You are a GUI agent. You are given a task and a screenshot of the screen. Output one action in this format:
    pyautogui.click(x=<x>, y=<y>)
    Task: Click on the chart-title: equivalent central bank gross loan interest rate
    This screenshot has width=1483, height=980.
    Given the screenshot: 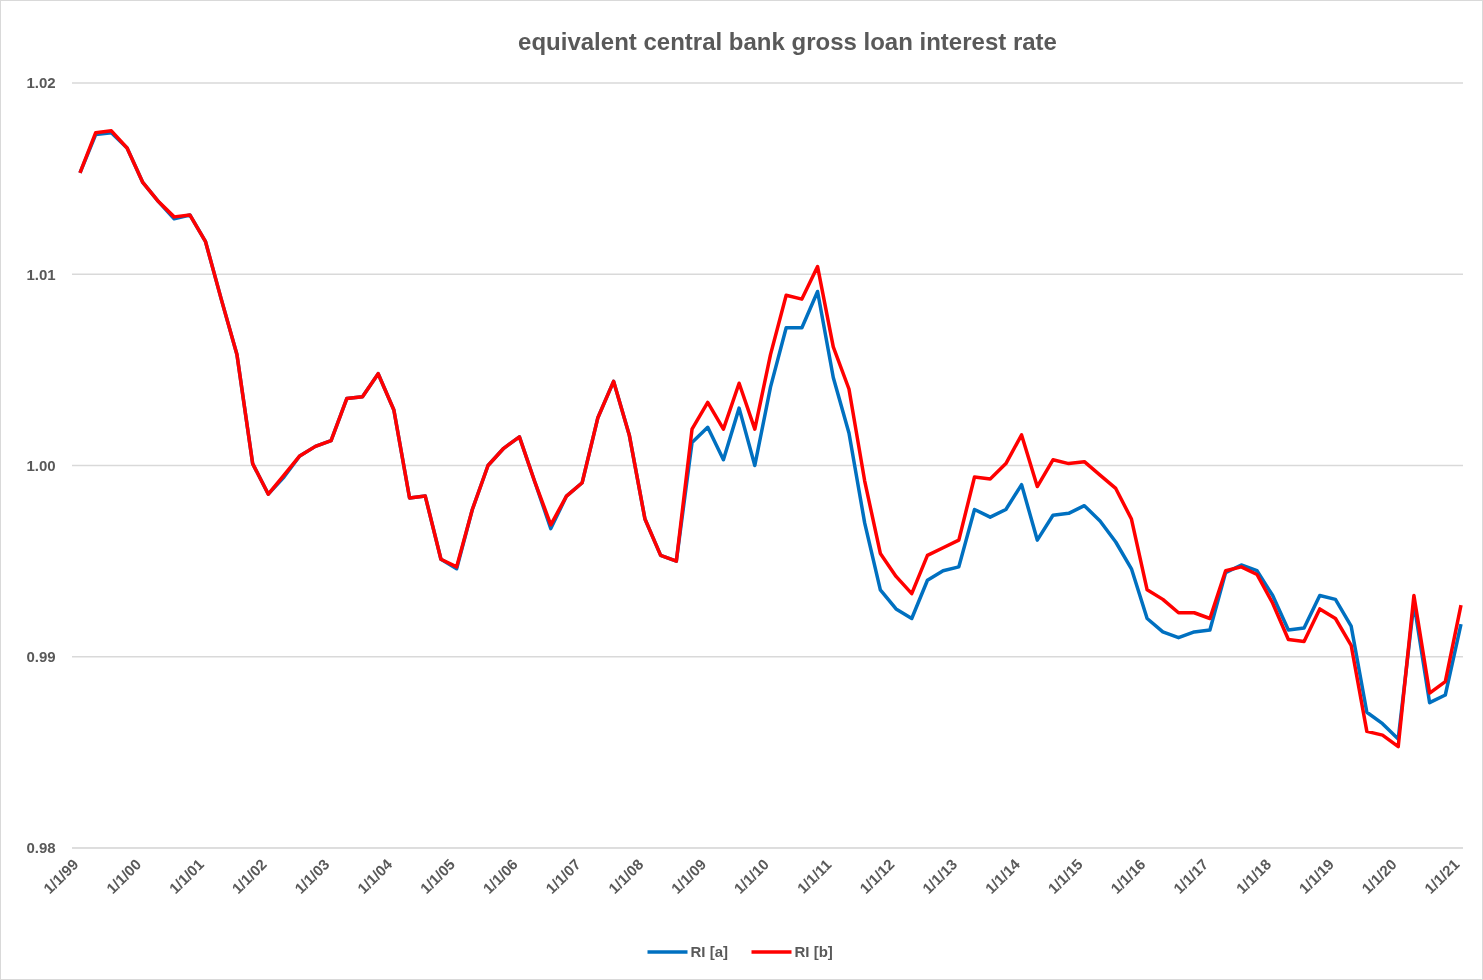 What is the action you would take?
    pyautogui.click(x=787, y=41)
    